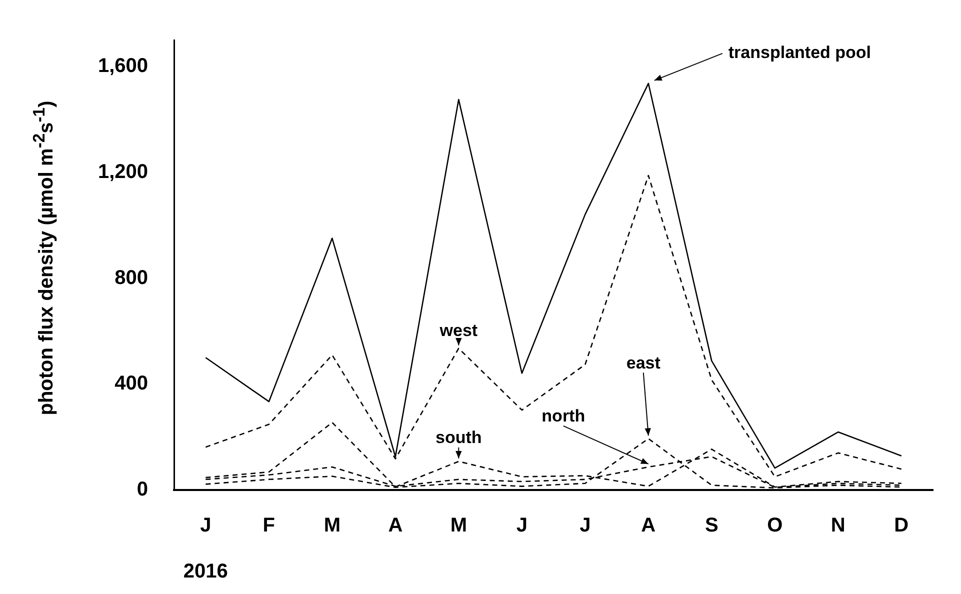 The height and width of the screenshot is (594, 961). Describe the element at coordinates (775, 525) in the screenshot. I see `x-tick-label: O` at that location.